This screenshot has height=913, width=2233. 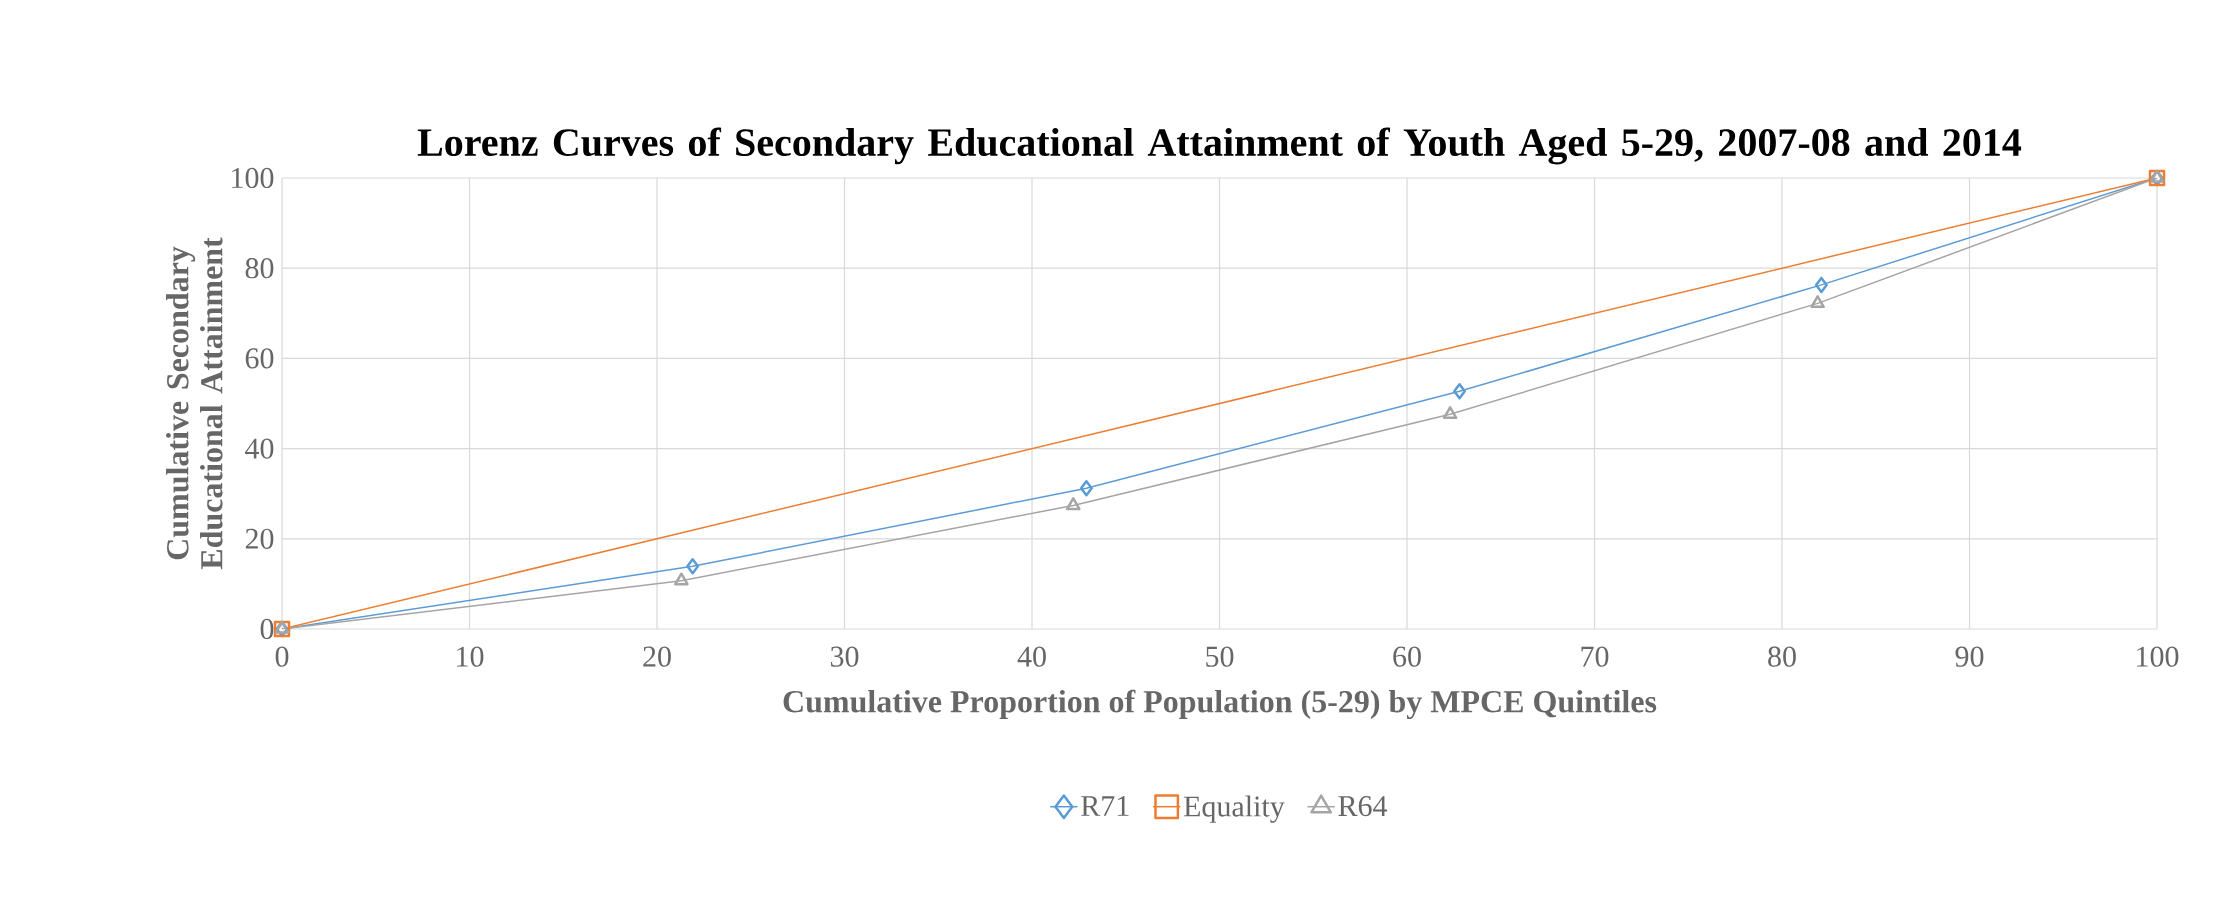 What do you see at coordinates (1969, 656) in the screenshot?
I see `x-tick-label: 90` at bounding box center [1969, 656].